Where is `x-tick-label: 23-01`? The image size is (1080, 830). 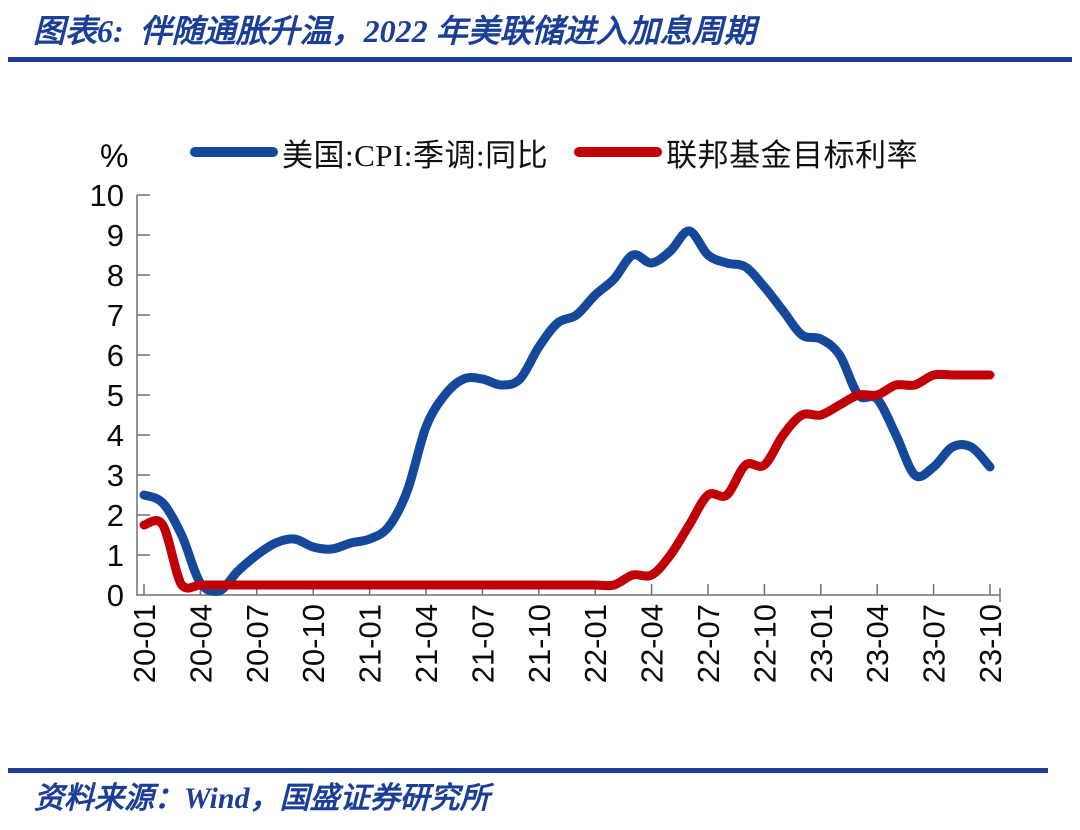
x-tick-label: 23-01 is located at coordinates (821, 643).